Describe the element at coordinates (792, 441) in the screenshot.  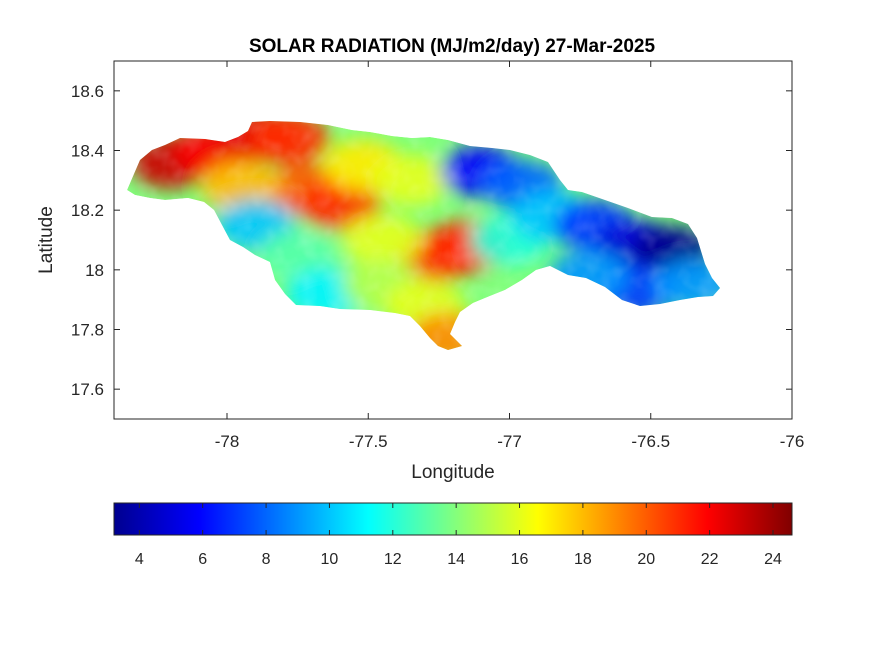
I see `x-tick-label: -76` at that location.